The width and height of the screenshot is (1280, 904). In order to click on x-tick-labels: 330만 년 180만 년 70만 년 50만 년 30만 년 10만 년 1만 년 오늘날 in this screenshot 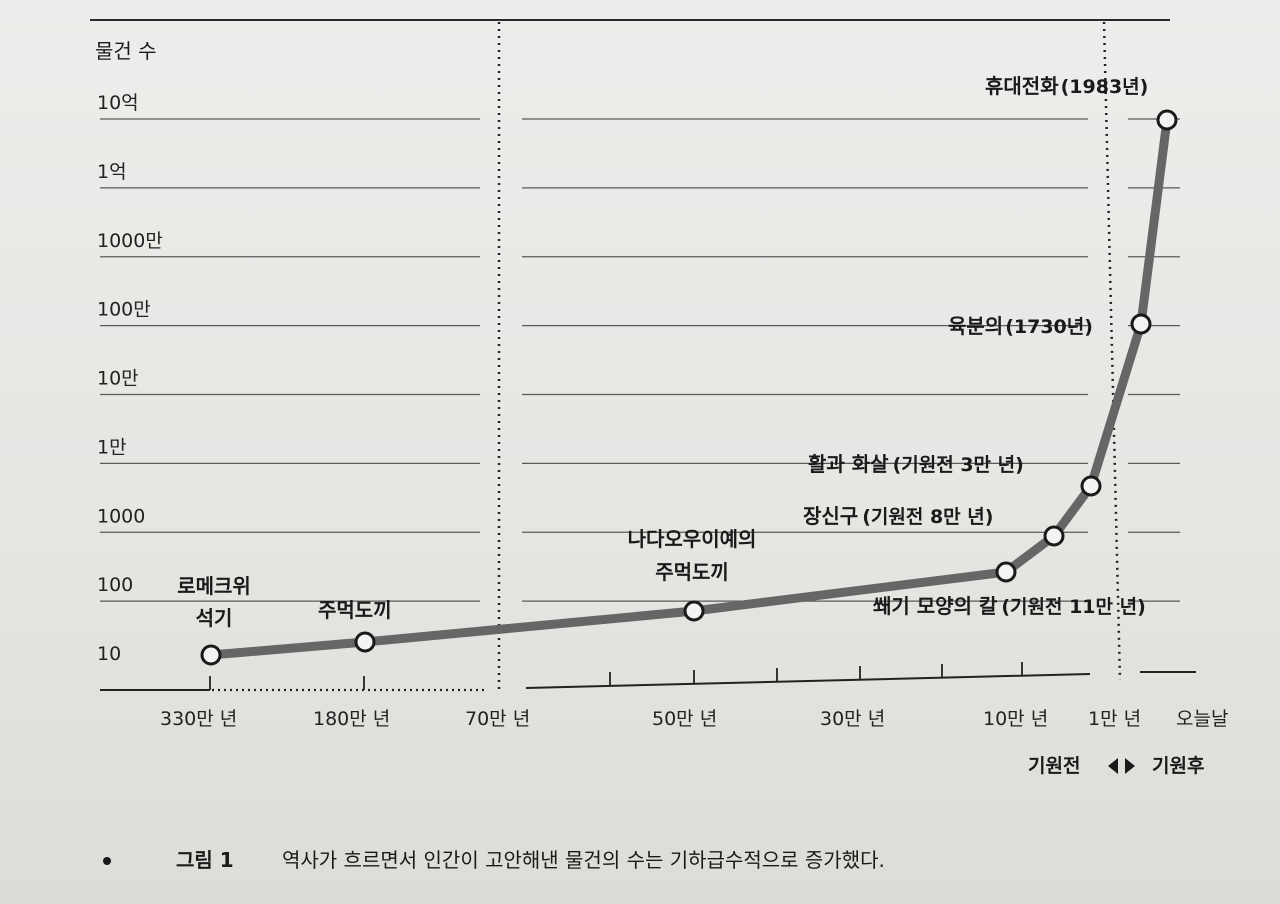, I will do `click(694, 719)`.